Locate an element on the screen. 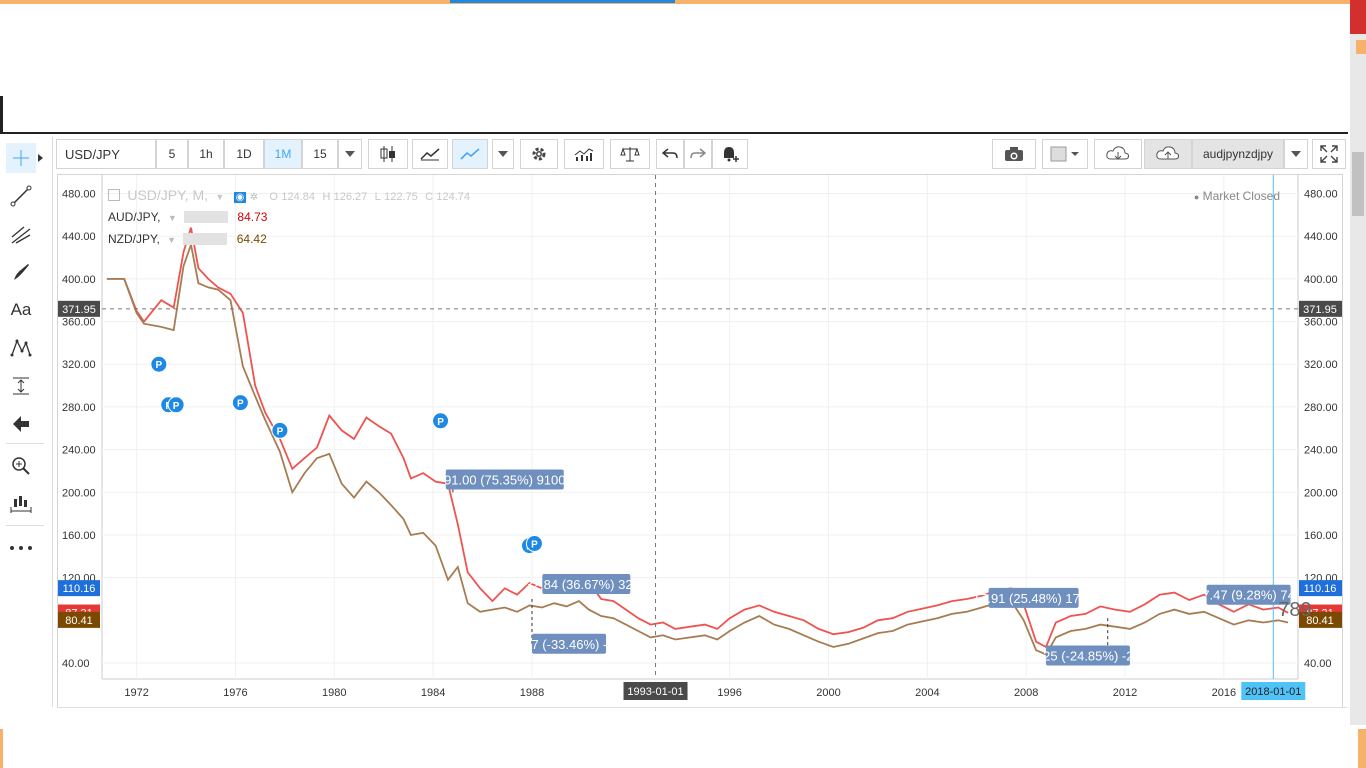 The image size is (1366, 768). interval-1m-button: 1M is located at coordinates (283, 154).